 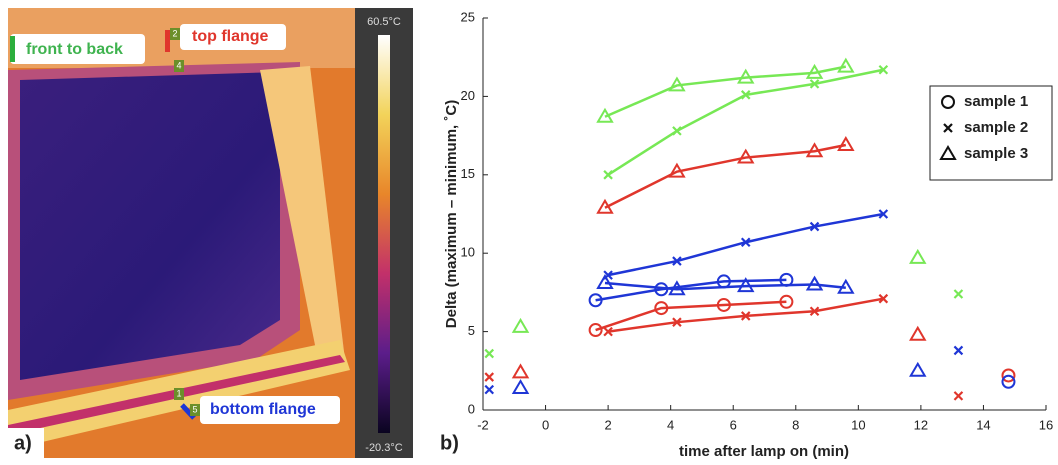 I want to click on legend-box, so click(x=991, y=133).